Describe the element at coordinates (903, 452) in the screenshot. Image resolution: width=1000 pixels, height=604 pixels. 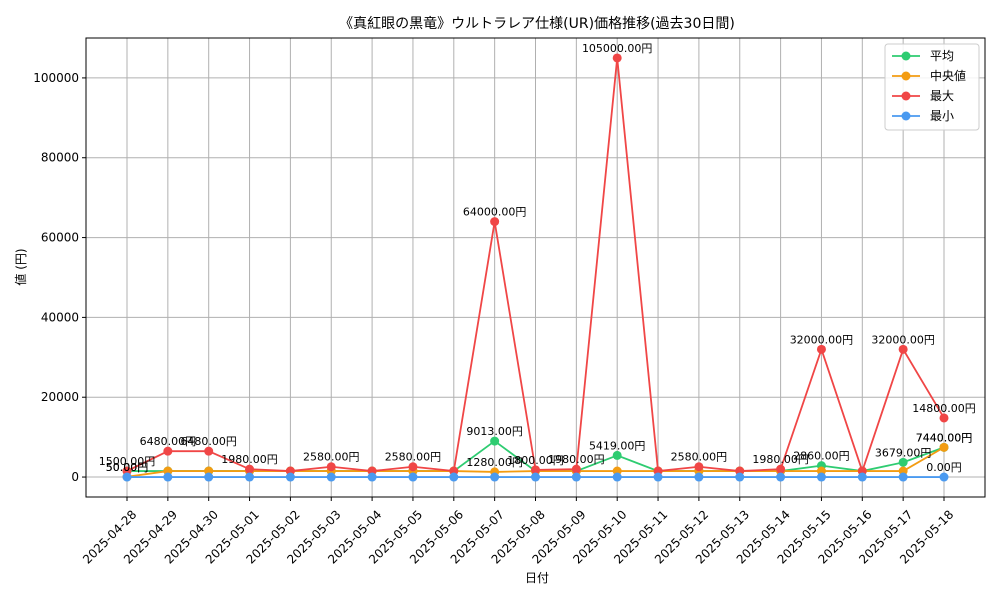
I see `data-label: 3679.00円` at that location.